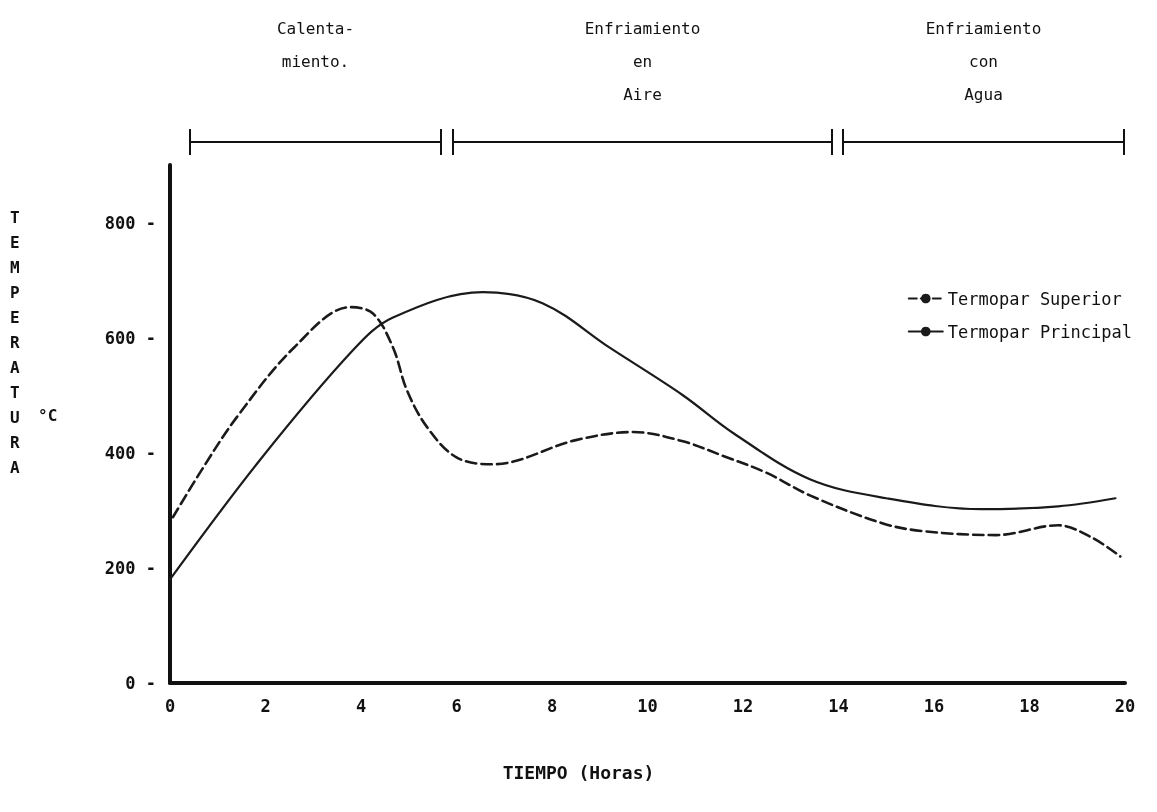 This screenshot has width=1157, height=812. What do you see at coordinates (265, 705) in the screenshot?
I see `x-tick-label: 2` at bounding box center [265, 705].